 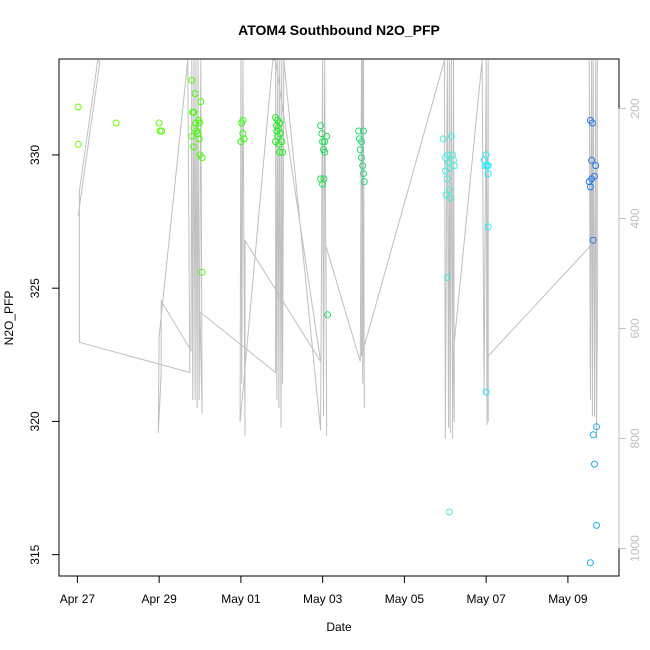 I want to click on x-tick-label: May 05, so click(x=405, y=599).